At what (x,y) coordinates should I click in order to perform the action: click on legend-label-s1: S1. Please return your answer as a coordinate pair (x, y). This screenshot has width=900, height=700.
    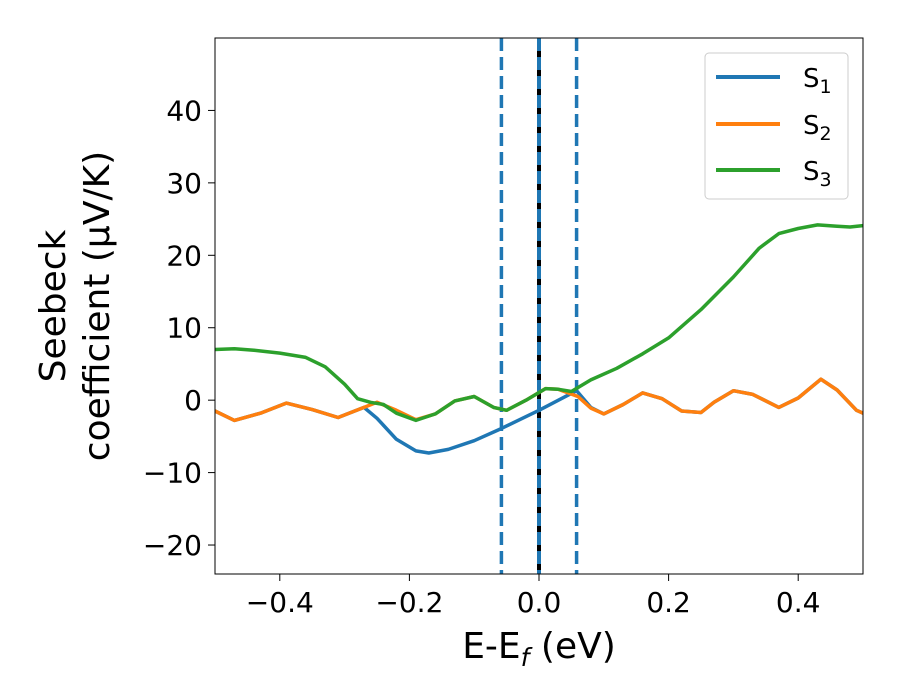
    Looking at the image, I should click on (817, 81).